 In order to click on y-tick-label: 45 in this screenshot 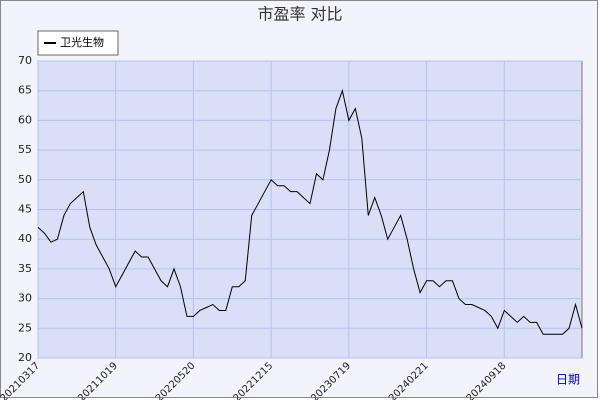, I will do `click(25, 209)`.